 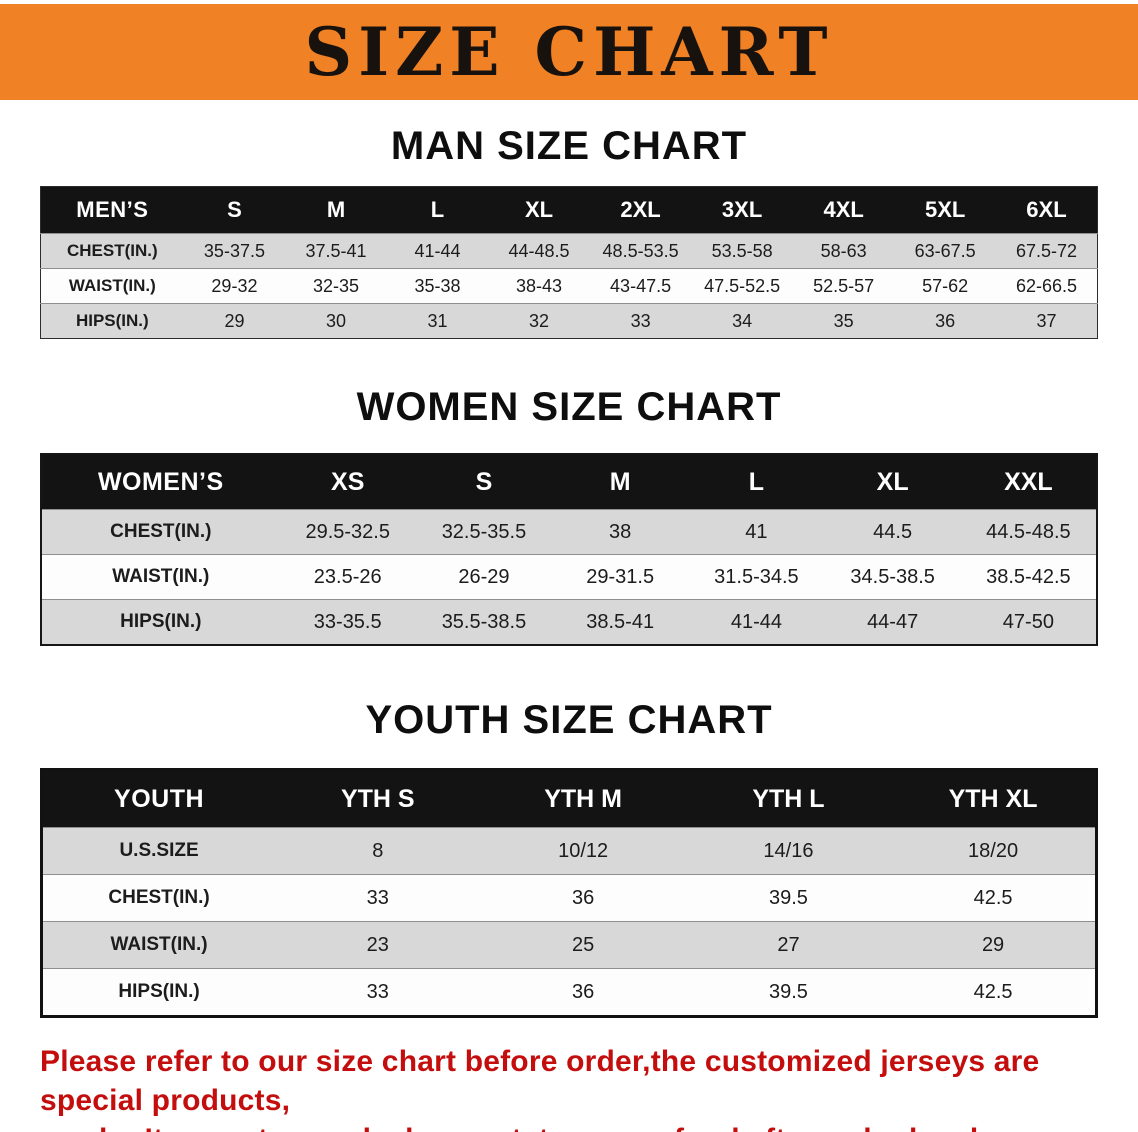 I want to click on size-value-cell: 38.5-41, so click(x=620, y=621).